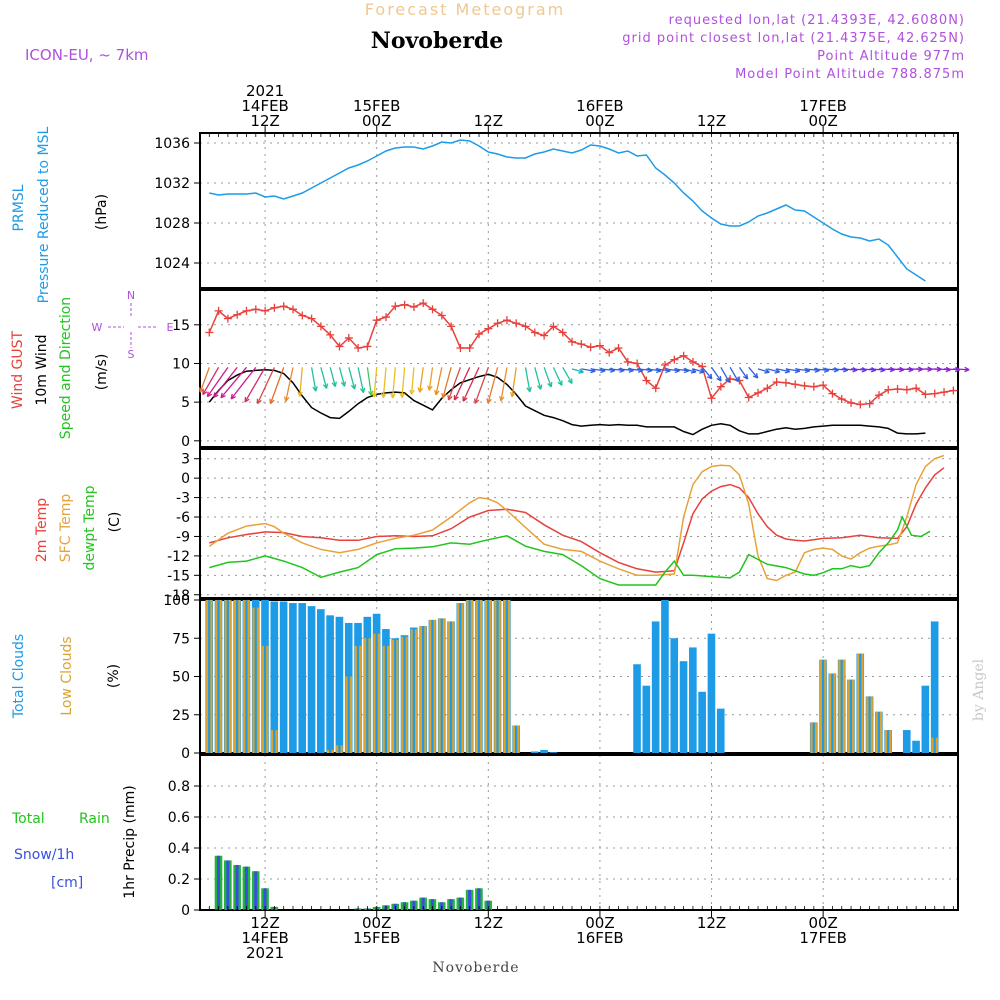 The height and width of the screenshot is (1000, 1000). What do you see at coordinates (114, 676) in the screenshot?
I see `cloud-unit-label: (%)` at bounding box center [114, 676].